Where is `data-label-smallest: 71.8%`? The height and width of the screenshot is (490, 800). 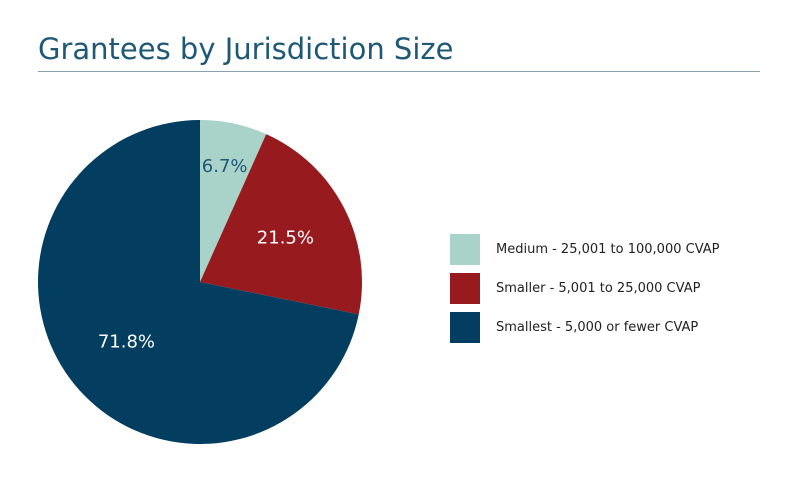 data-label-smallest: 71.8% is located at coordinates (126, 342).